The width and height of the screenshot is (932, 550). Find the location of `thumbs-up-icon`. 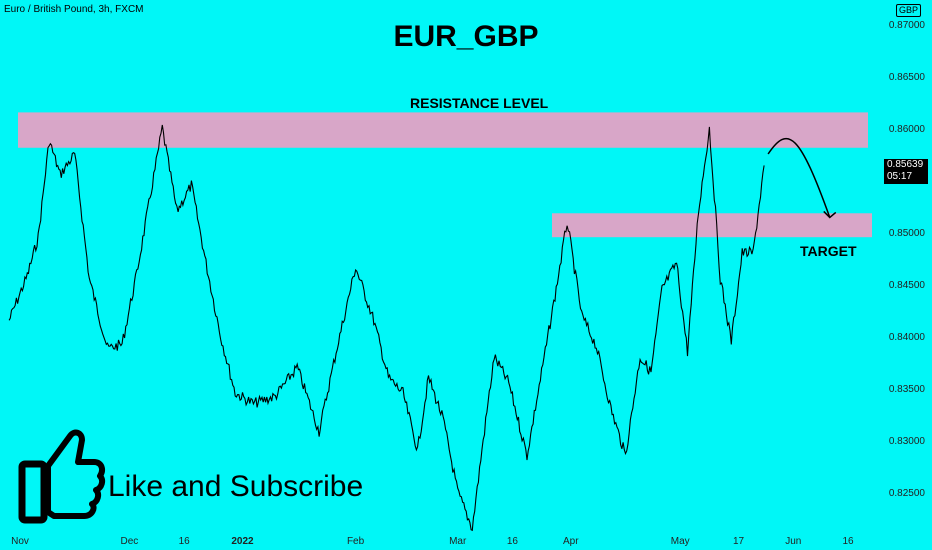

thumbs-up-icon is located at coordinates (62, 476).